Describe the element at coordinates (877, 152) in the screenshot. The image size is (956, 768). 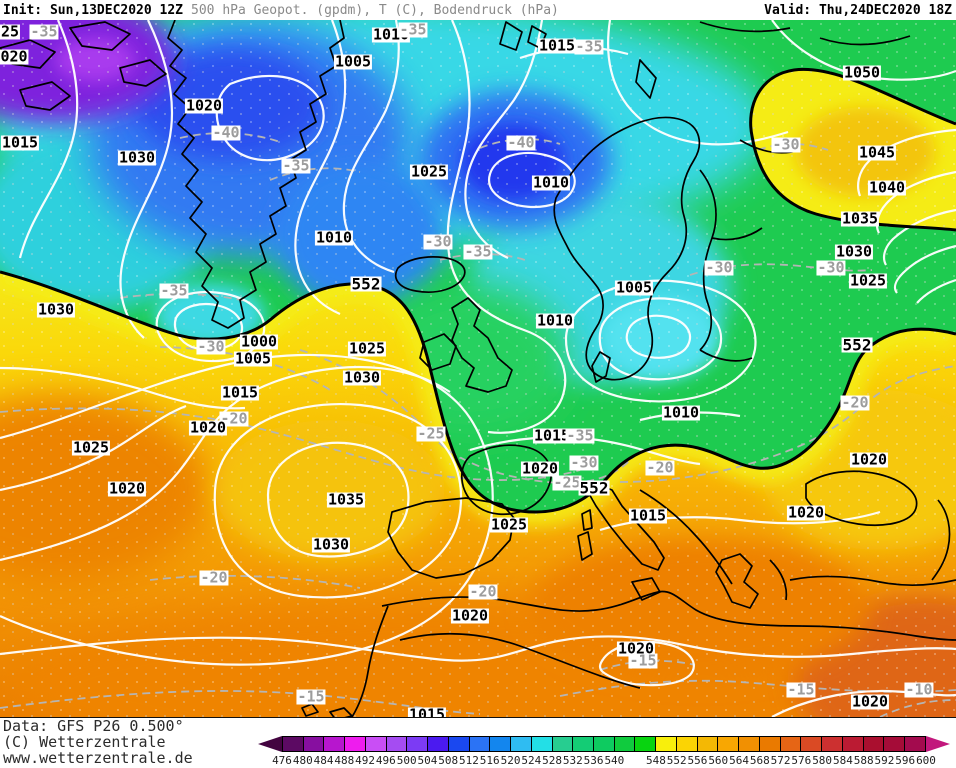
I see `map-label-pressure: 1045` at that location.